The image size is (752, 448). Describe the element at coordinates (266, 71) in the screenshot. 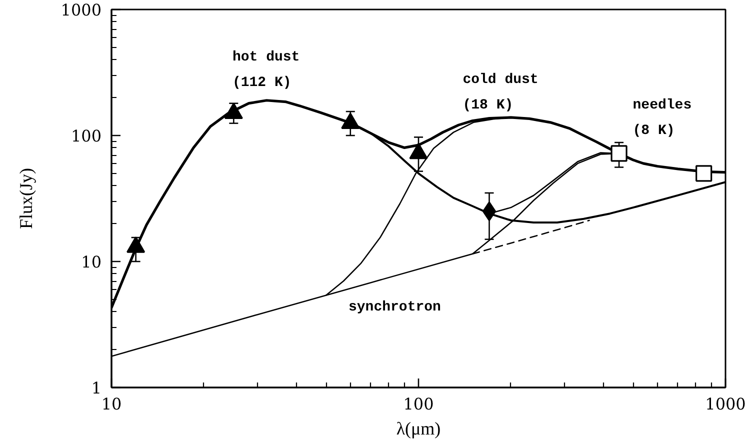

I see `annotation: hot dust (112 K)` at that location.